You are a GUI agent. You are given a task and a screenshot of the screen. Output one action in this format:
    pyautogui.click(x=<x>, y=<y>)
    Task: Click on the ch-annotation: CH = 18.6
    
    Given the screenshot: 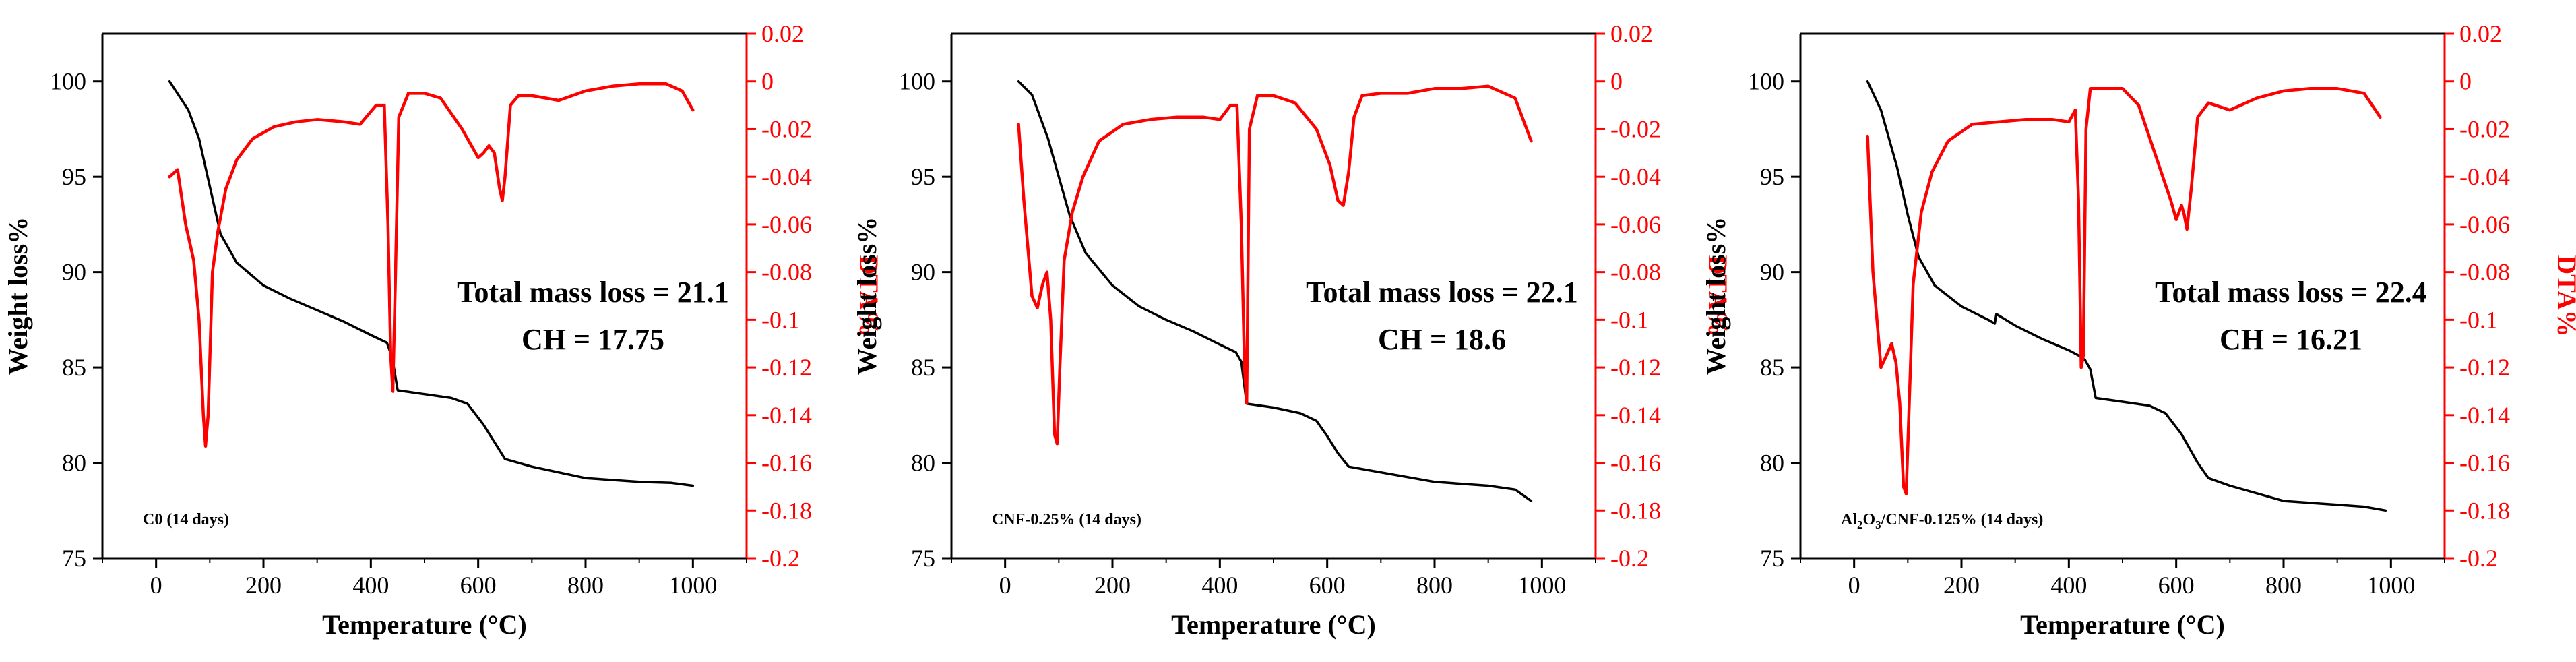 What is the action you would take?
    pyautogui.click(x=1442, y=339)
    